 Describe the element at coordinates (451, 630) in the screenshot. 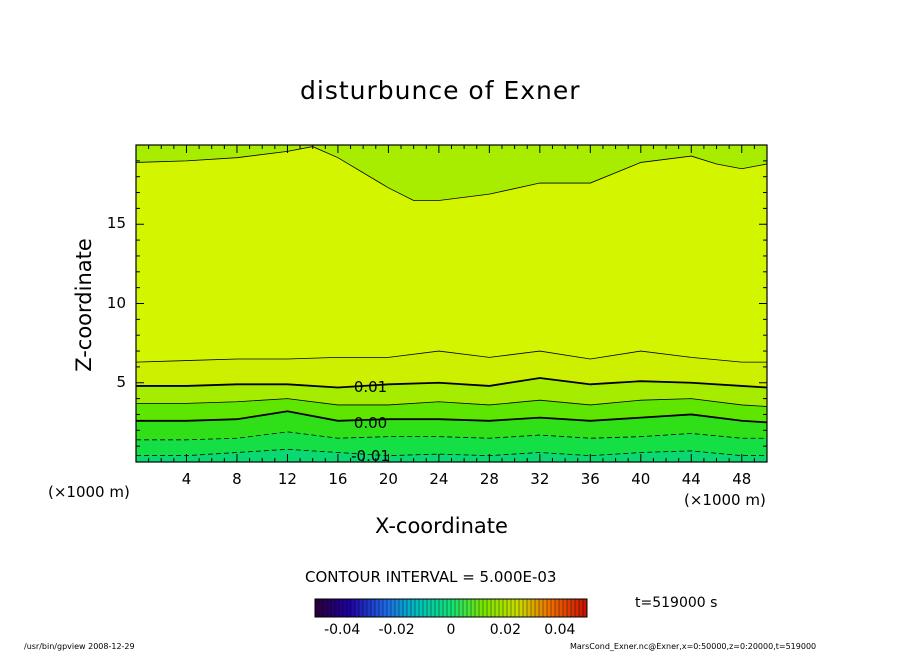

I see `colorbar-tick-label: 0` at that location.